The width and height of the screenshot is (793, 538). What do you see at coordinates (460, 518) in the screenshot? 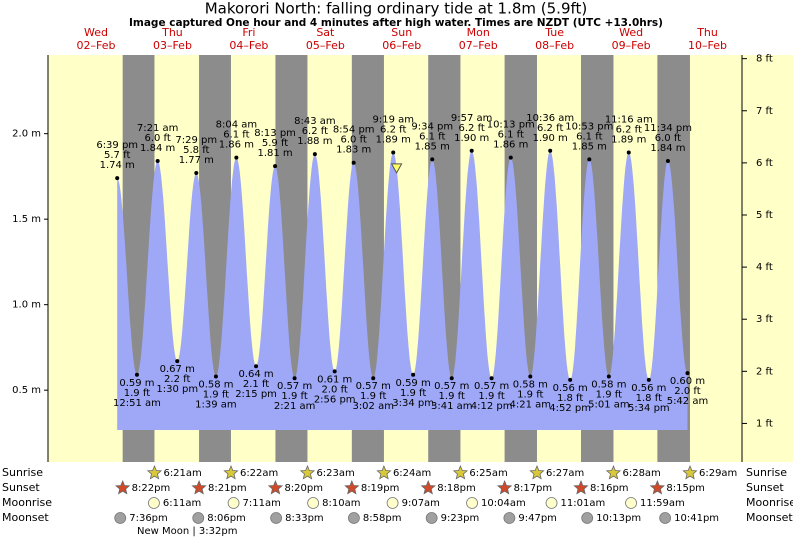
I see `row-time: 9:23pm` at bounding box center [460, 518].